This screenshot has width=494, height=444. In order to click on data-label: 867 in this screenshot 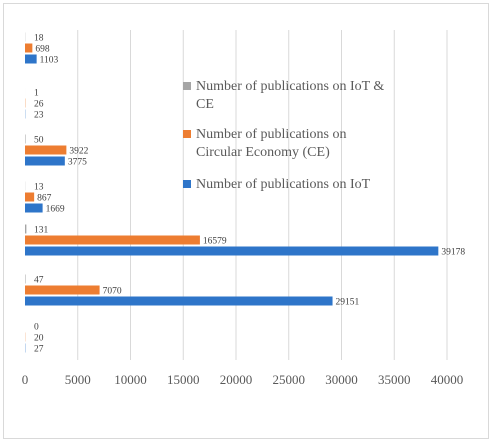, I will do `click(44, 199)`.